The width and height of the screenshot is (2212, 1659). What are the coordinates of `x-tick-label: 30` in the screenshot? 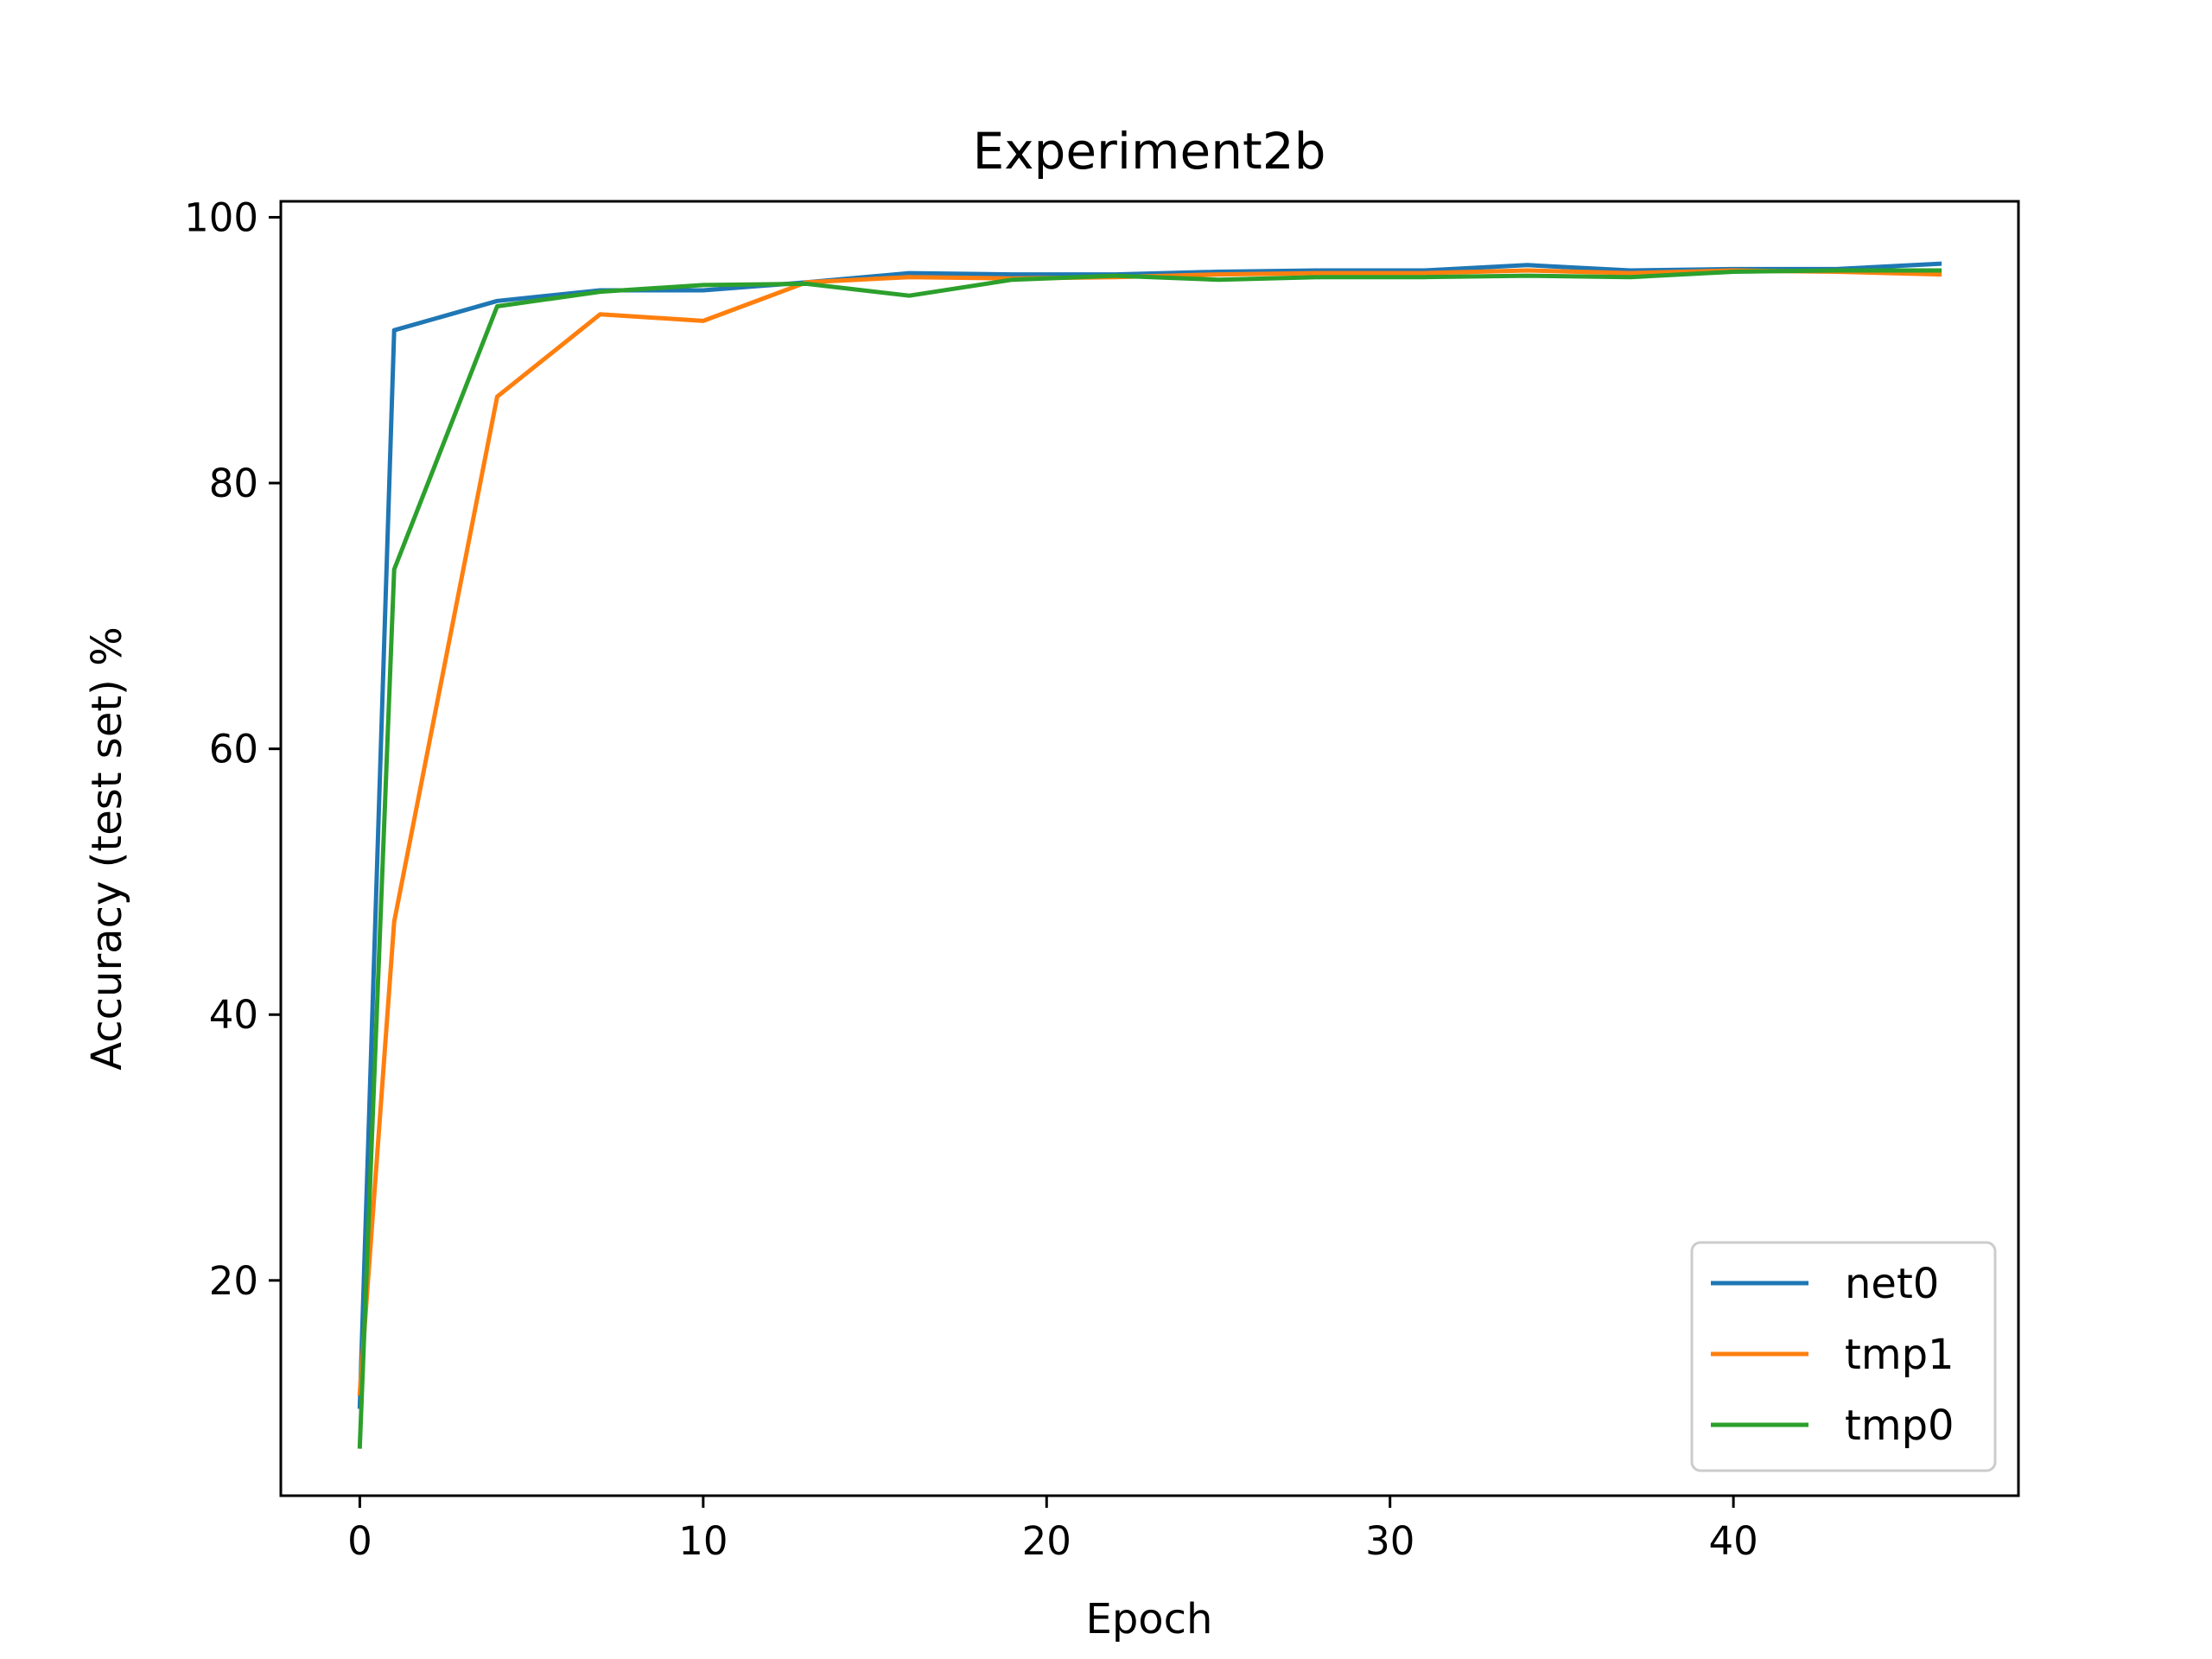 It's located at (1389, 1541).